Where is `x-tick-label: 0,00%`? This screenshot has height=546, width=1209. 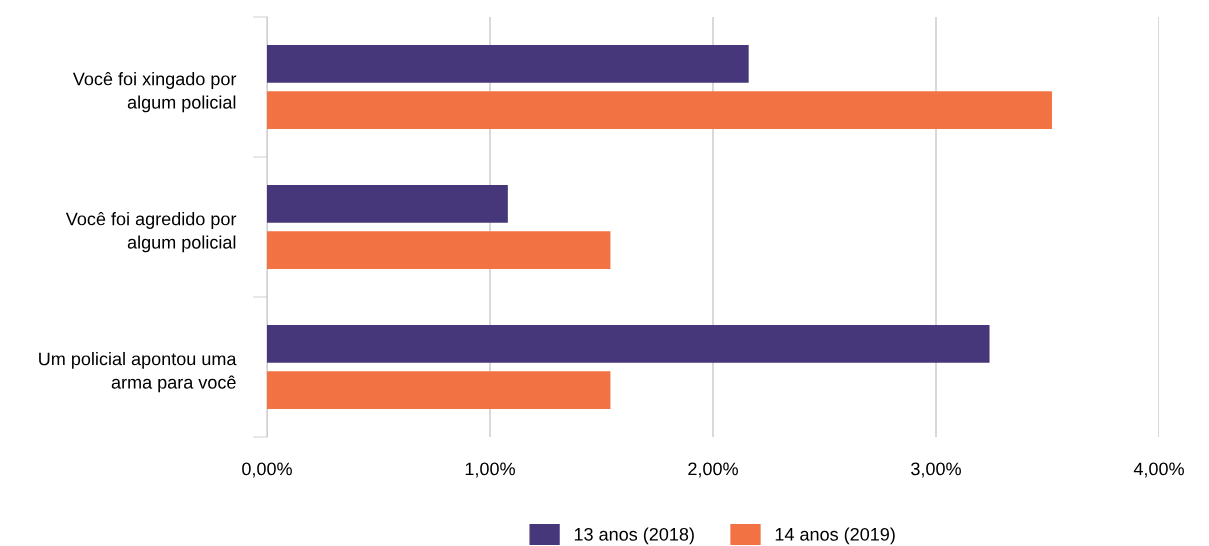 x-tick-label: 0,00% is located at coordinates (267, 470).